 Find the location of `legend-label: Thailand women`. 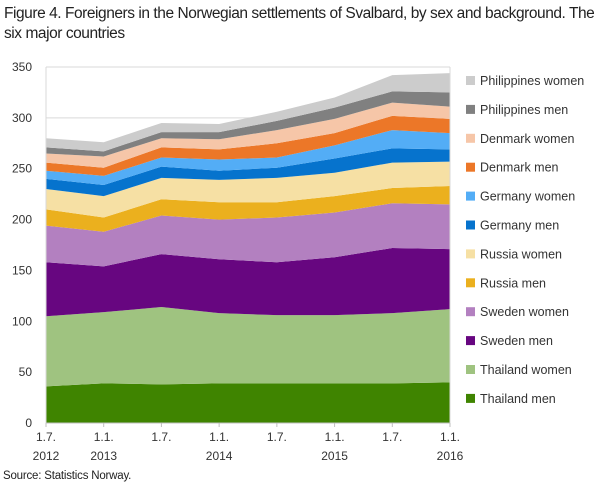

legend-label: Thailand women is located at coordinates (526, 370).